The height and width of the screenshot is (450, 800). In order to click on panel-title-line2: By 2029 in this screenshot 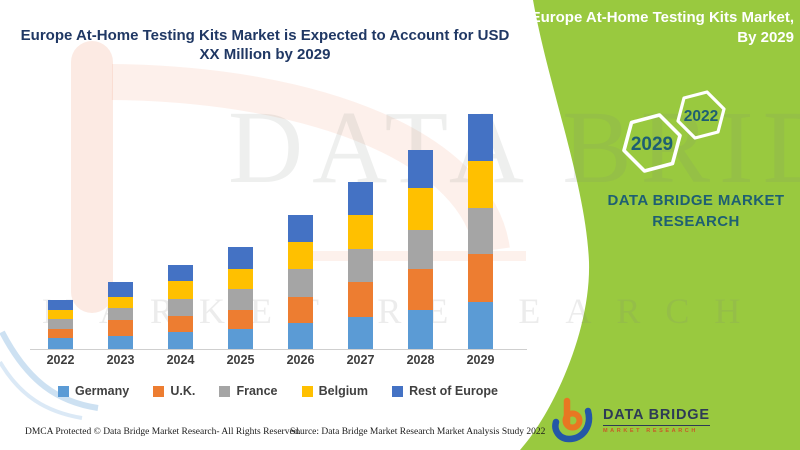, I will do `click(765, 37)`.